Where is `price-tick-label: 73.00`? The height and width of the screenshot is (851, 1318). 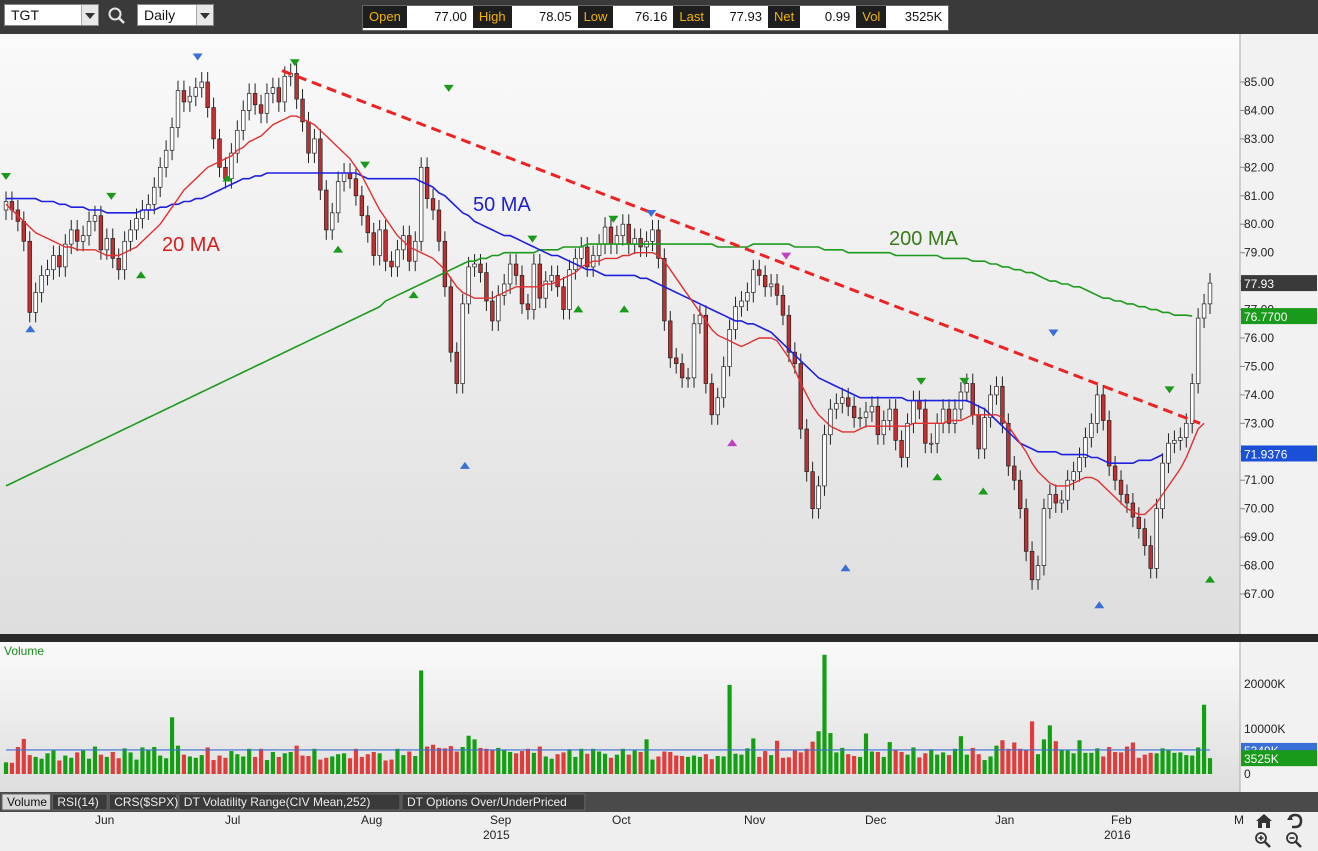
price-tick-label: 73.00 is located at coordinates (1259, 423).